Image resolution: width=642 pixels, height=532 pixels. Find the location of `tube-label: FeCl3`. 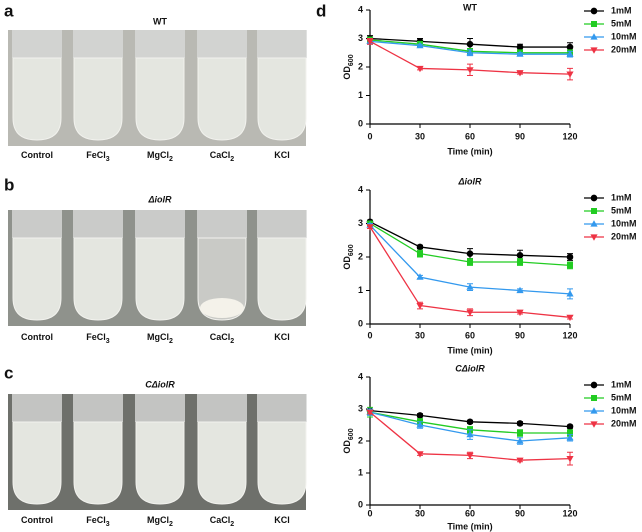

tube-label: FeCl3 is located at coordinates (98, 521).